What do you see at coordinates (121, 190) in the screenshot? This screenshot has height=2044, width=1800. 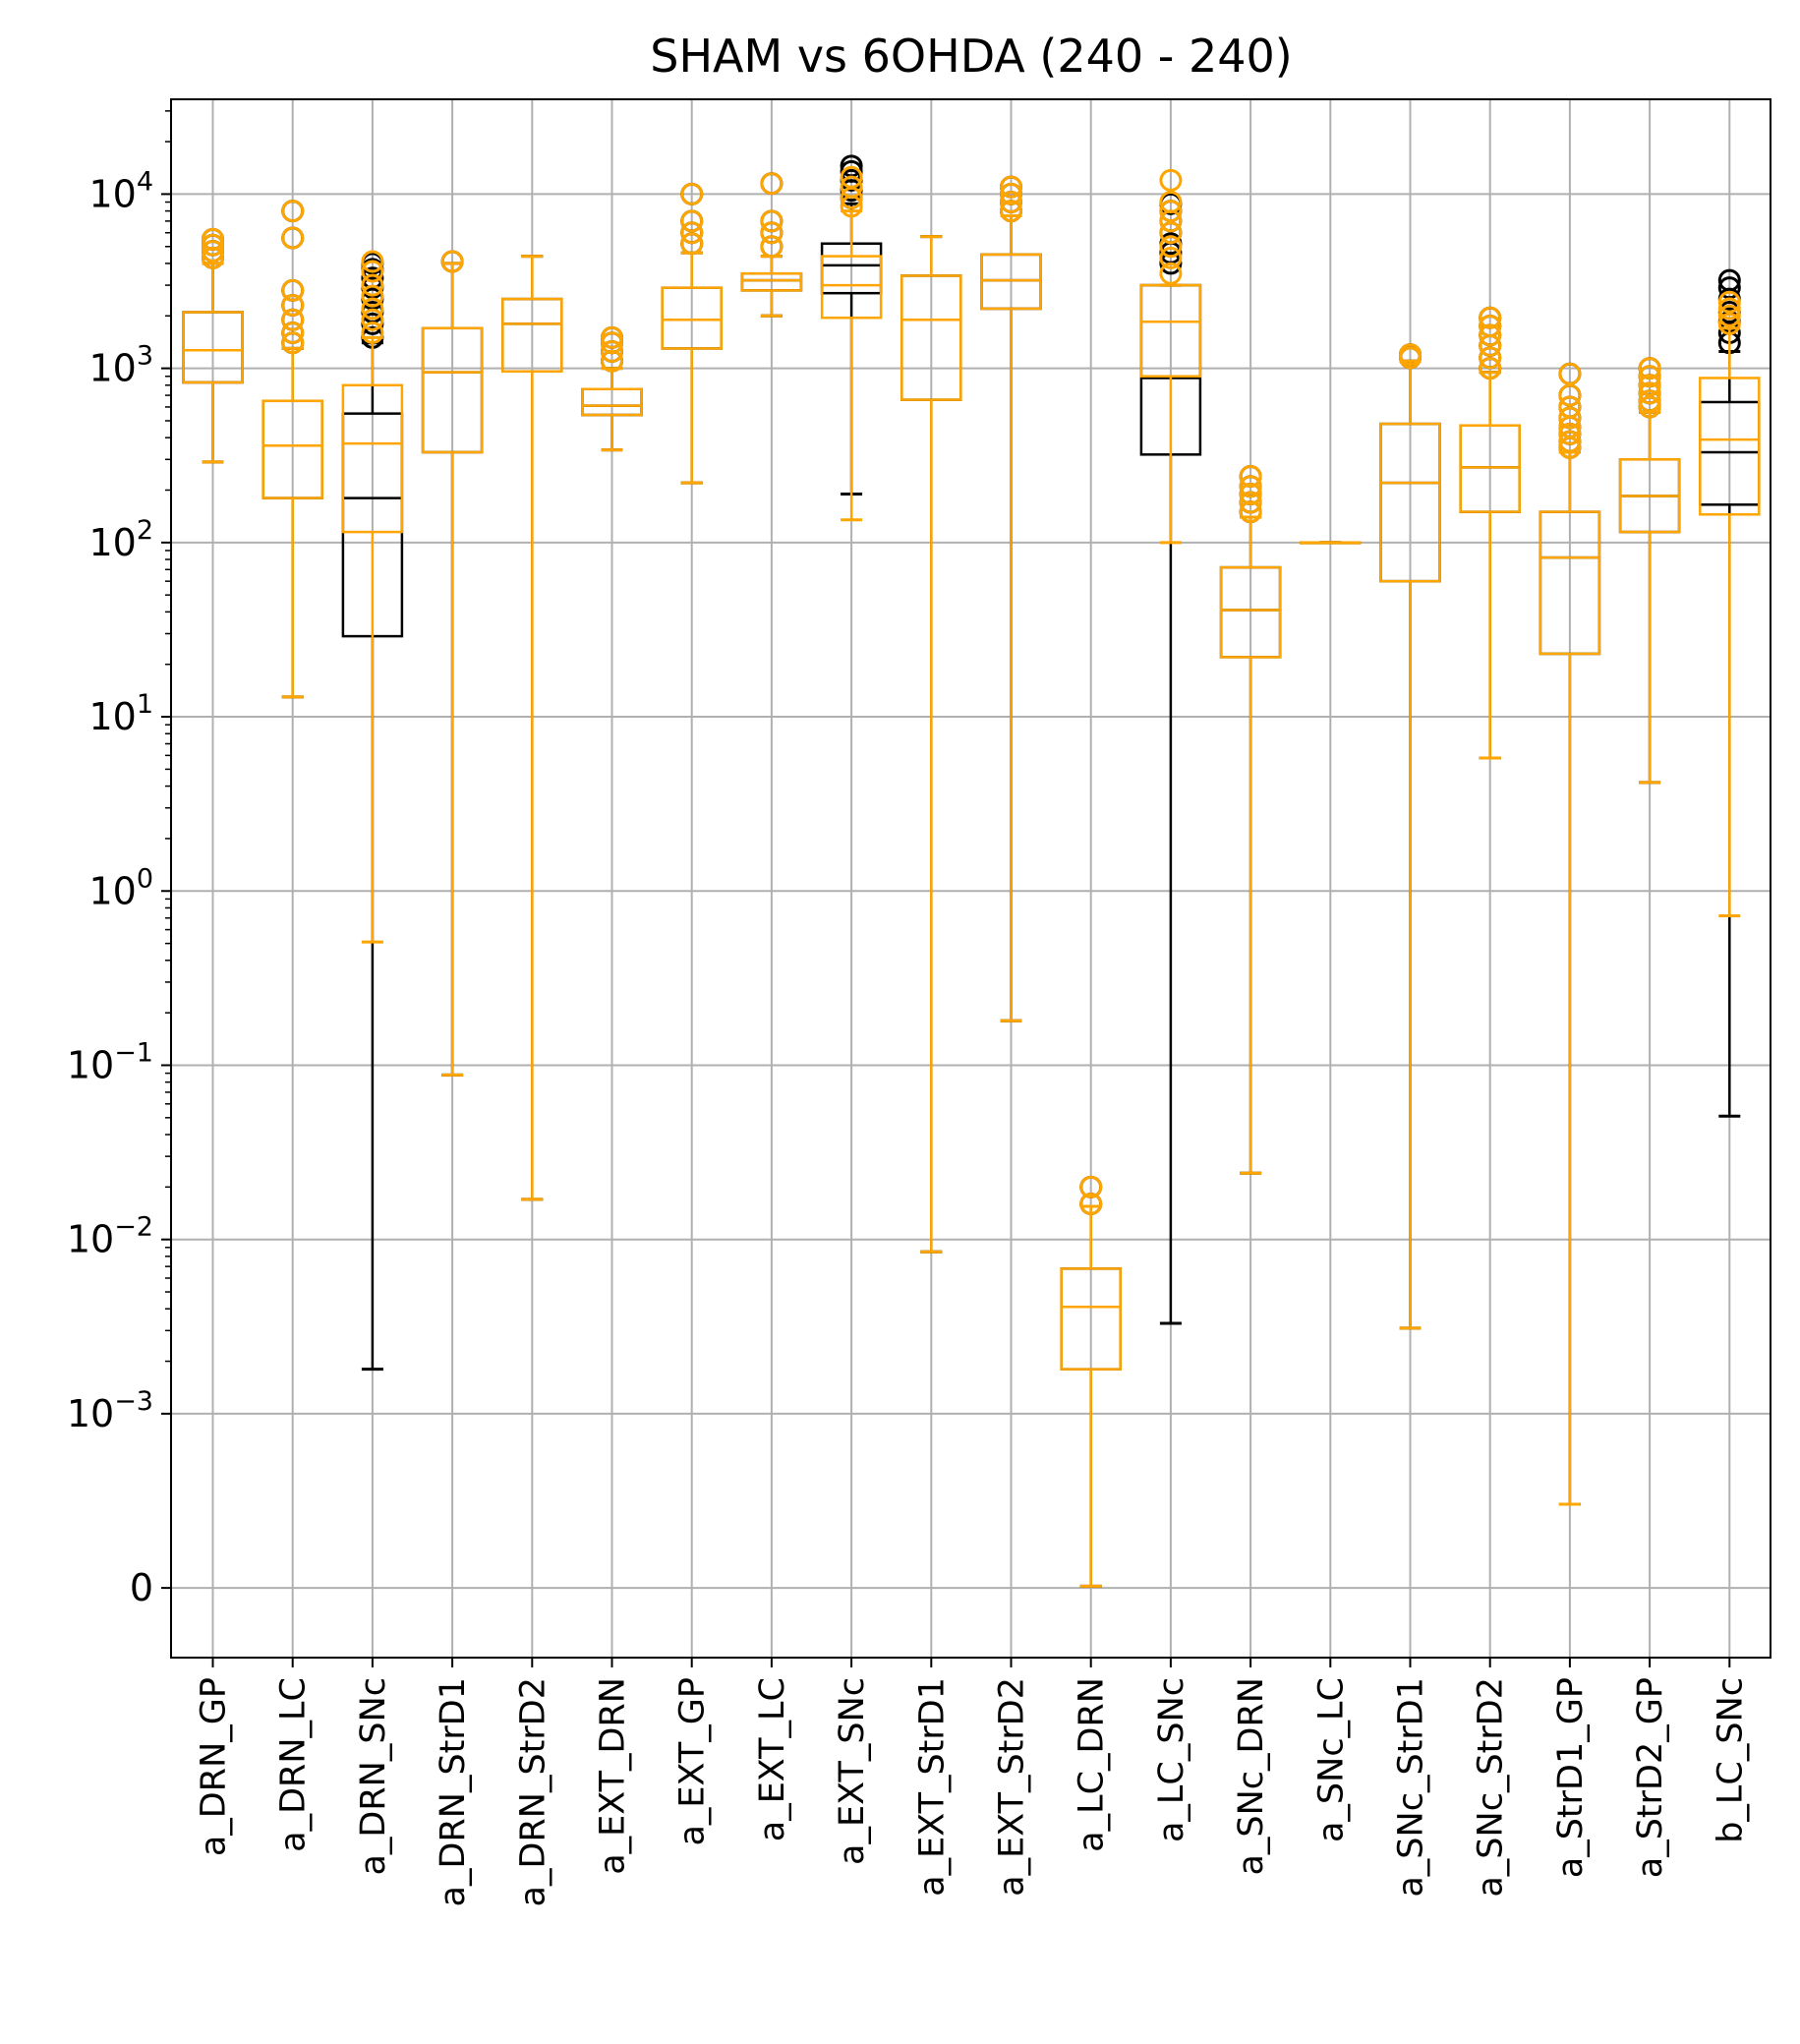 I see `y-tick-label: 10⁴` at bounding box center [121, 190].